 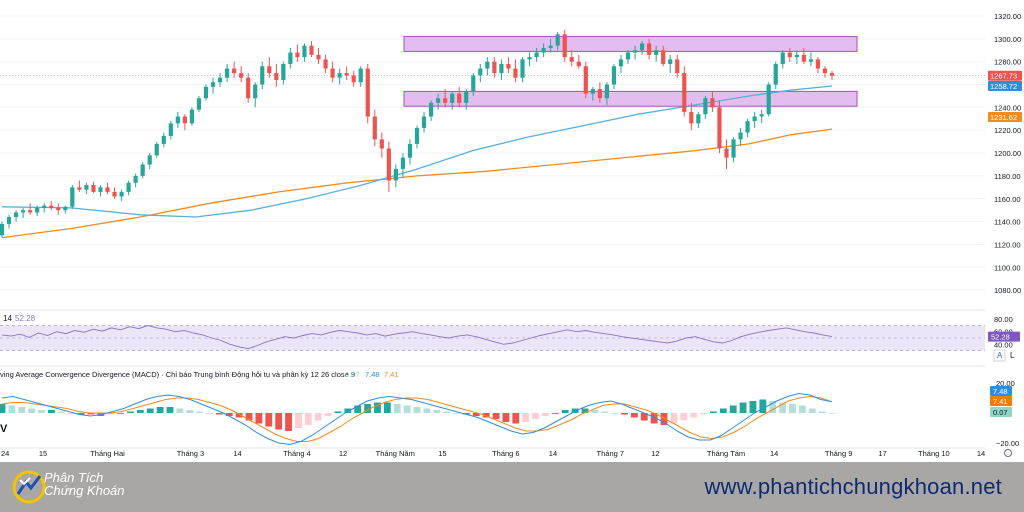 I want to click on macd-value-label: 7.48, so click(x=1000, y=391).